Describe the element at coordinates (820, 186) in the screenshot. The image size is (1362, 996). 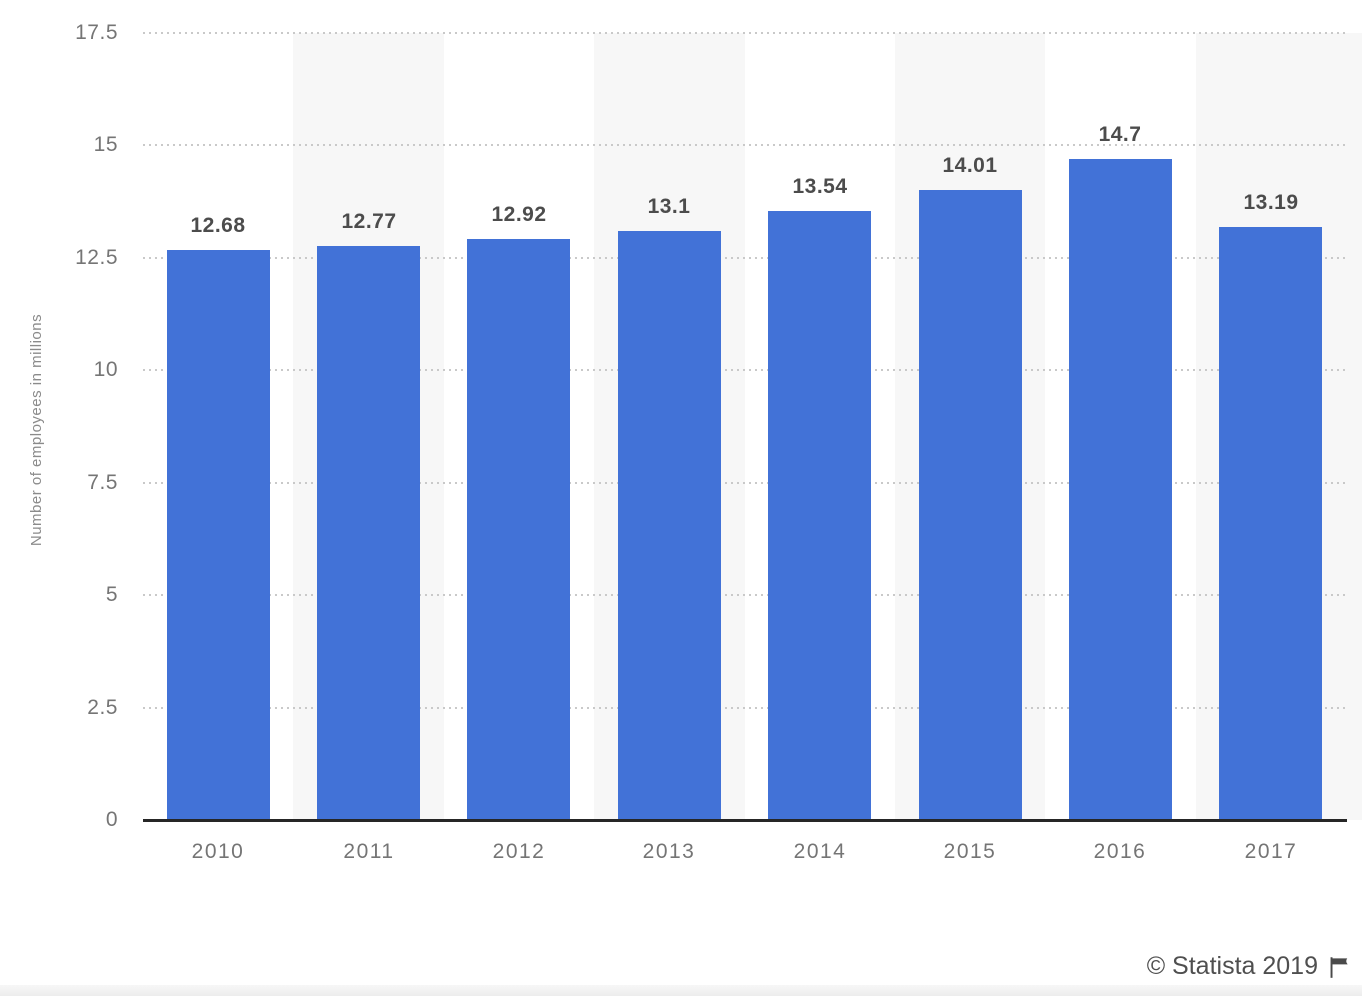
I see `bar-value-label-2014: 13.54` at that location.